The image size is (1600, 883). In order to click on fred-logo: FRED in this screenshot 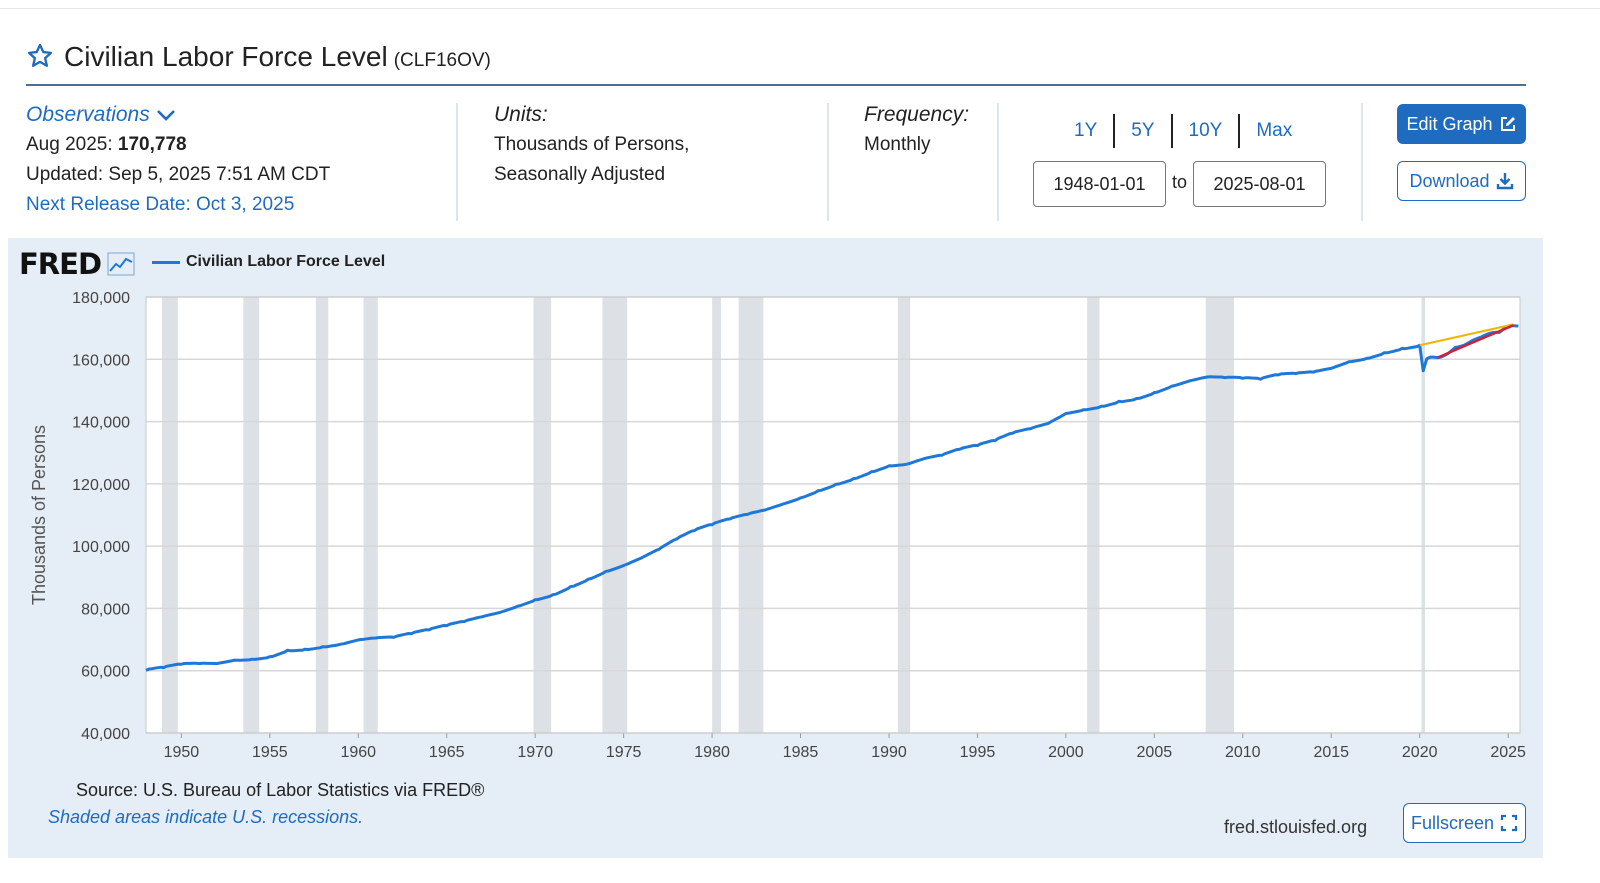, I will do `click(77, 264)`.